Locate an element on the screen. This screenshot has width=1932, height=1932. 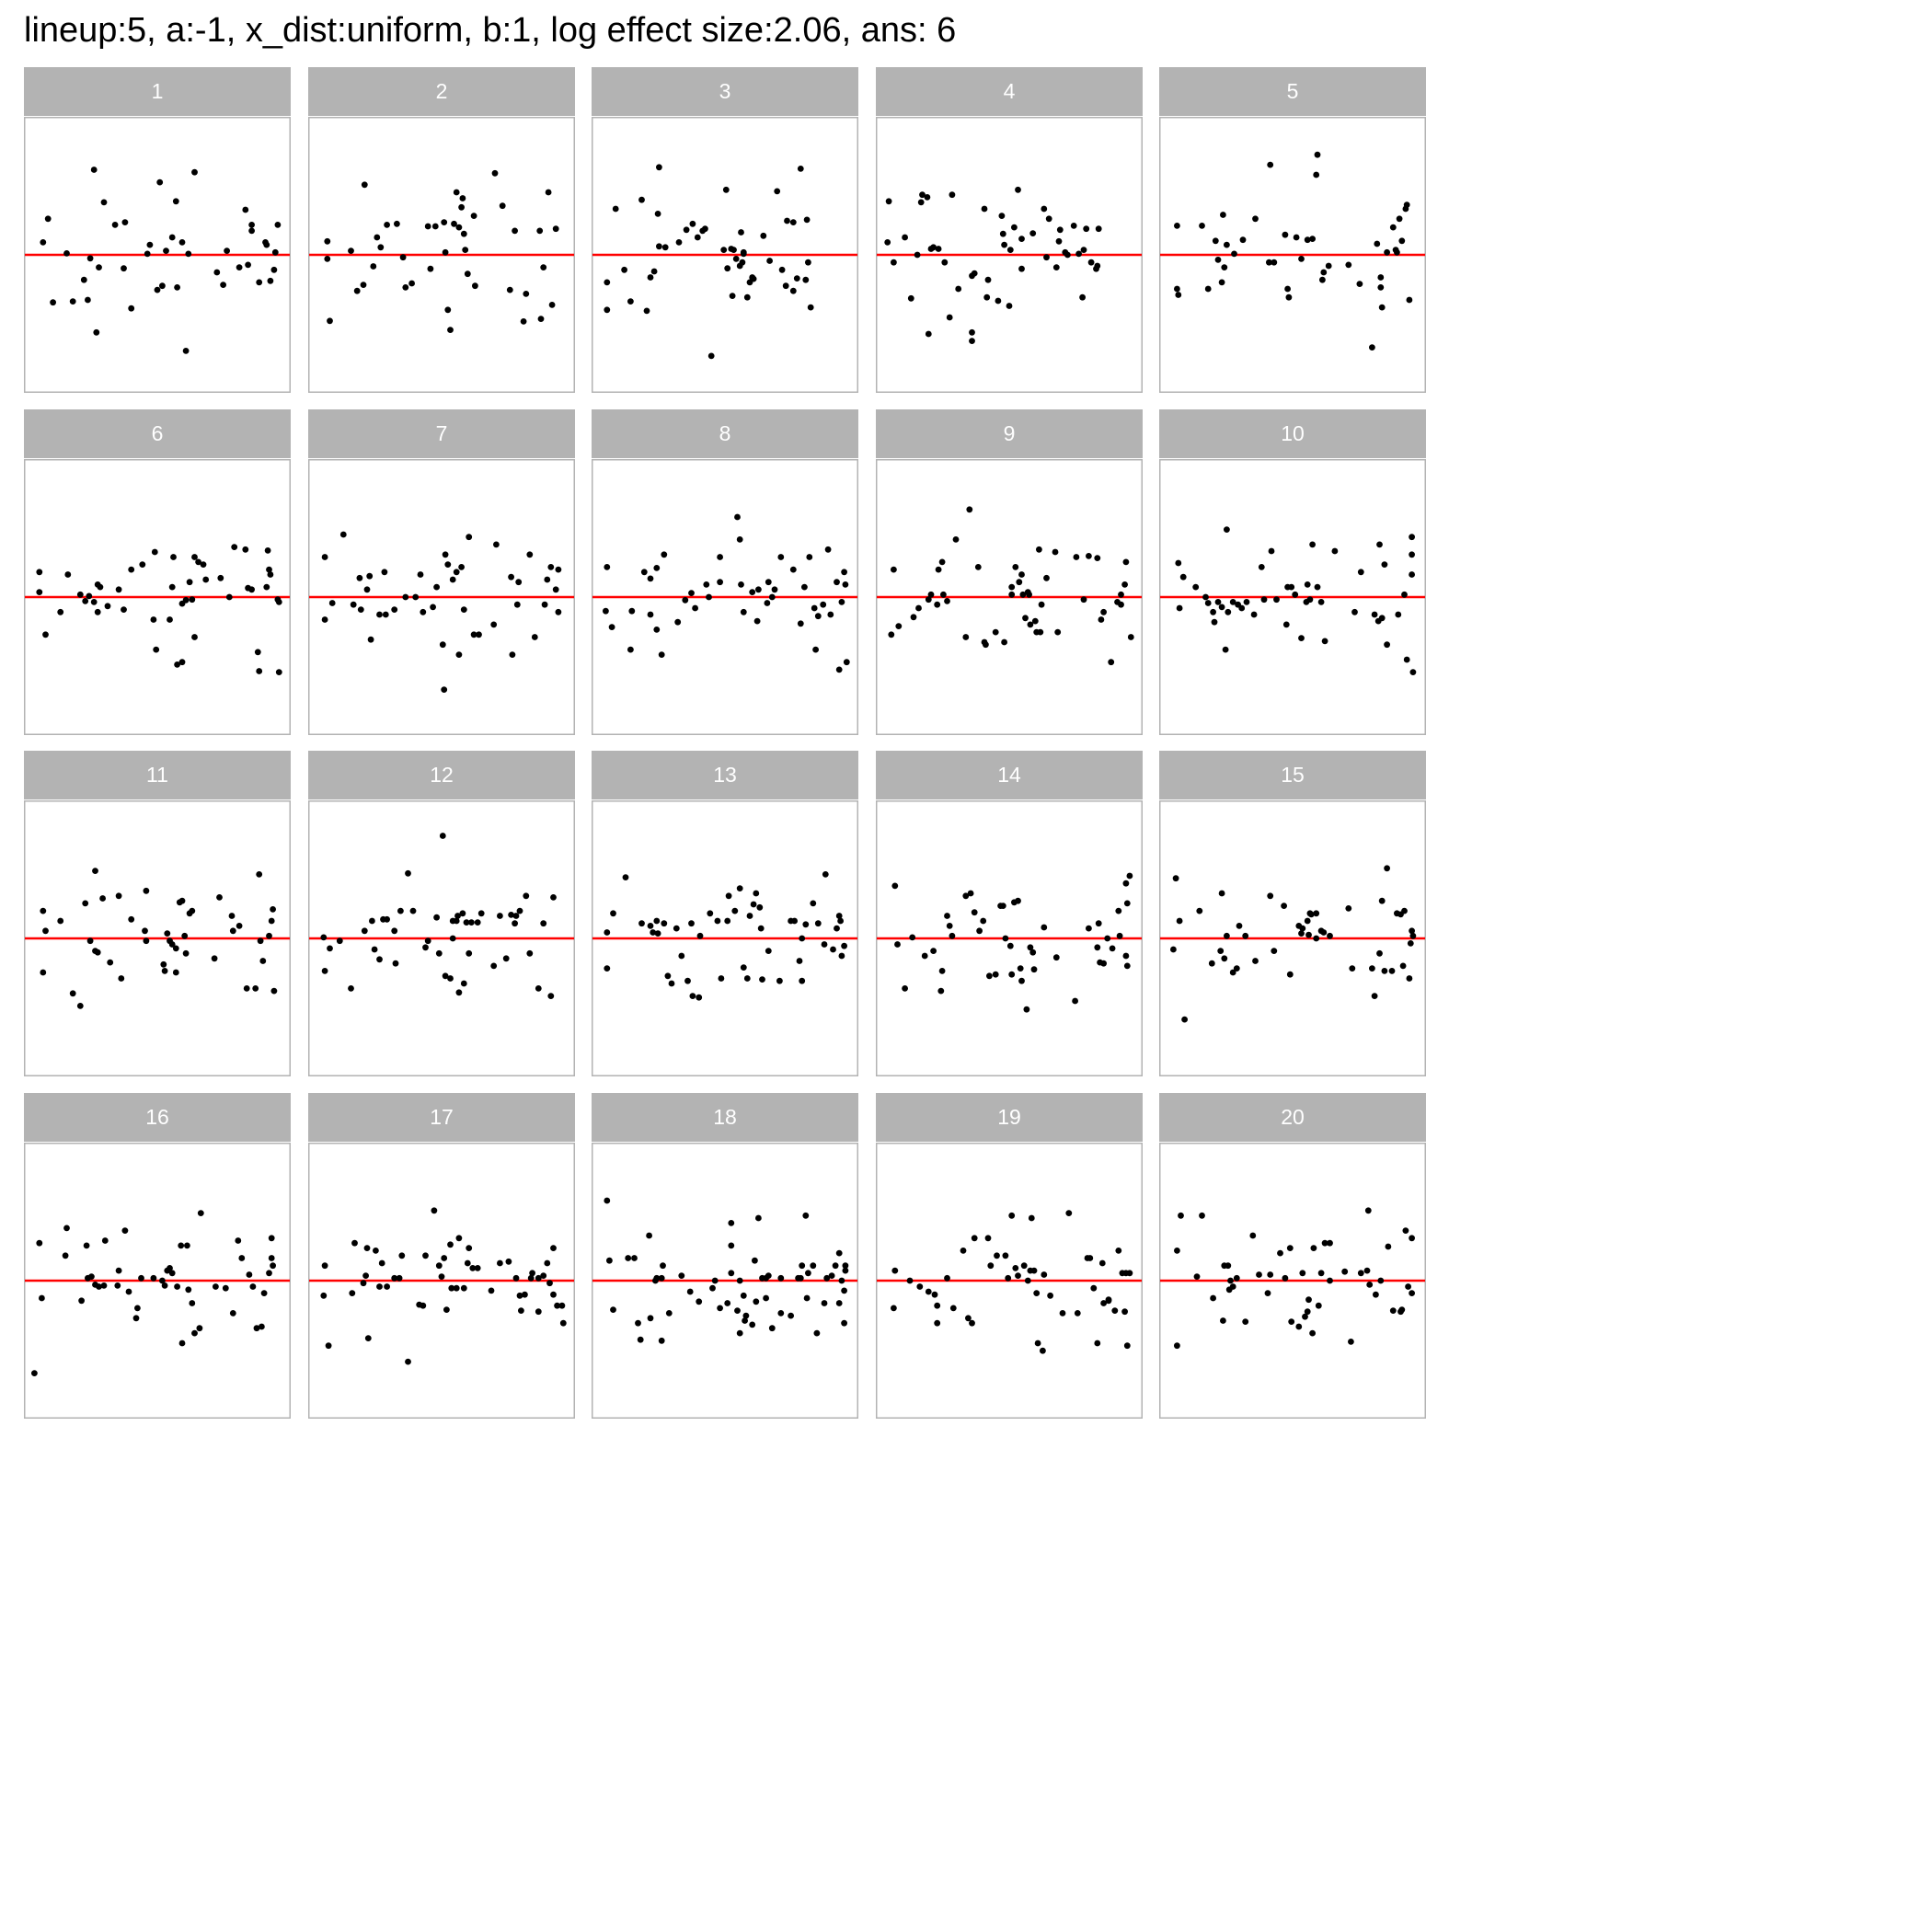
facet-panel: 15 is located at coordinates (1292, 913).